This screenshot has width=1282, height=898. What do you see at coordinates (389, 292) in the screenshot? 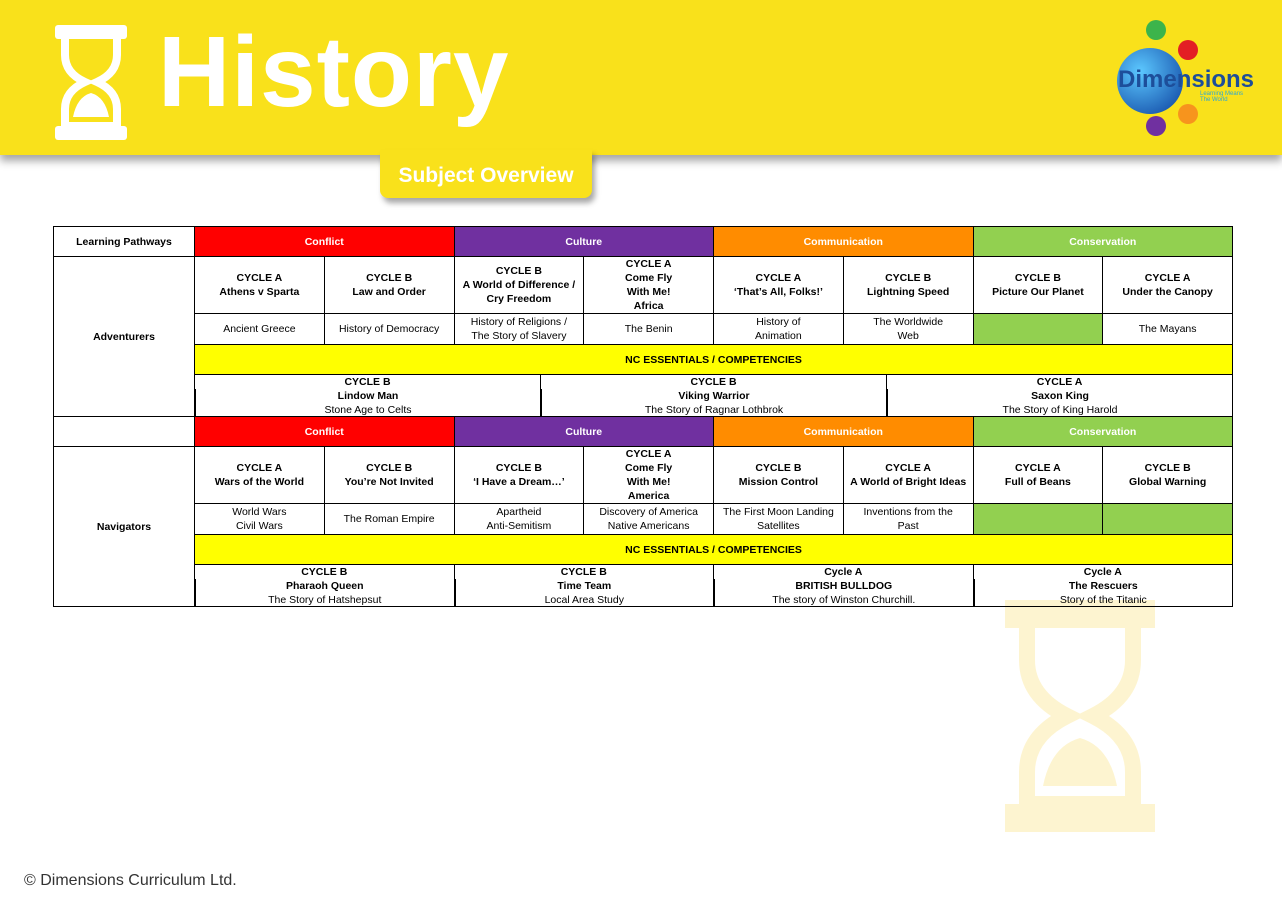
I see `unit-title: Law and Order` at bounding box center [389, 292].